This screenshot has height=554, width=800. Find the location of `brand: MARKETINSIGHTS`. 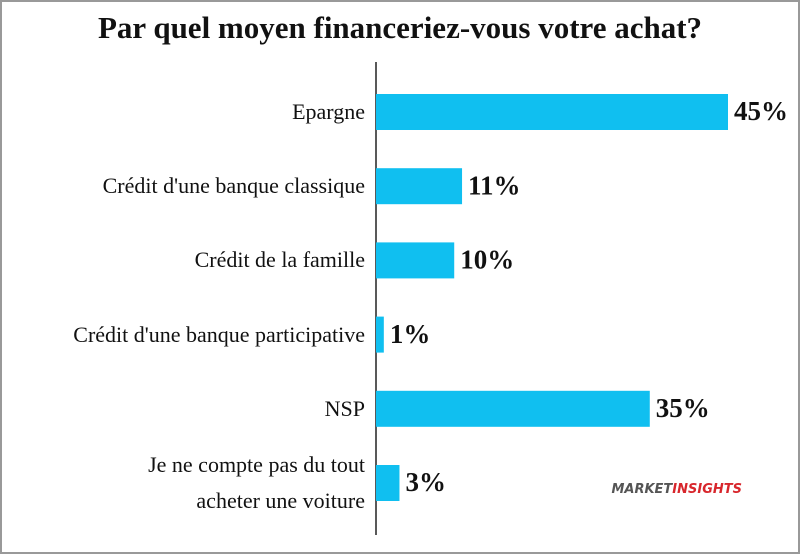

brand: MARKETINSIGHTS is located at coordinates (676, 489).